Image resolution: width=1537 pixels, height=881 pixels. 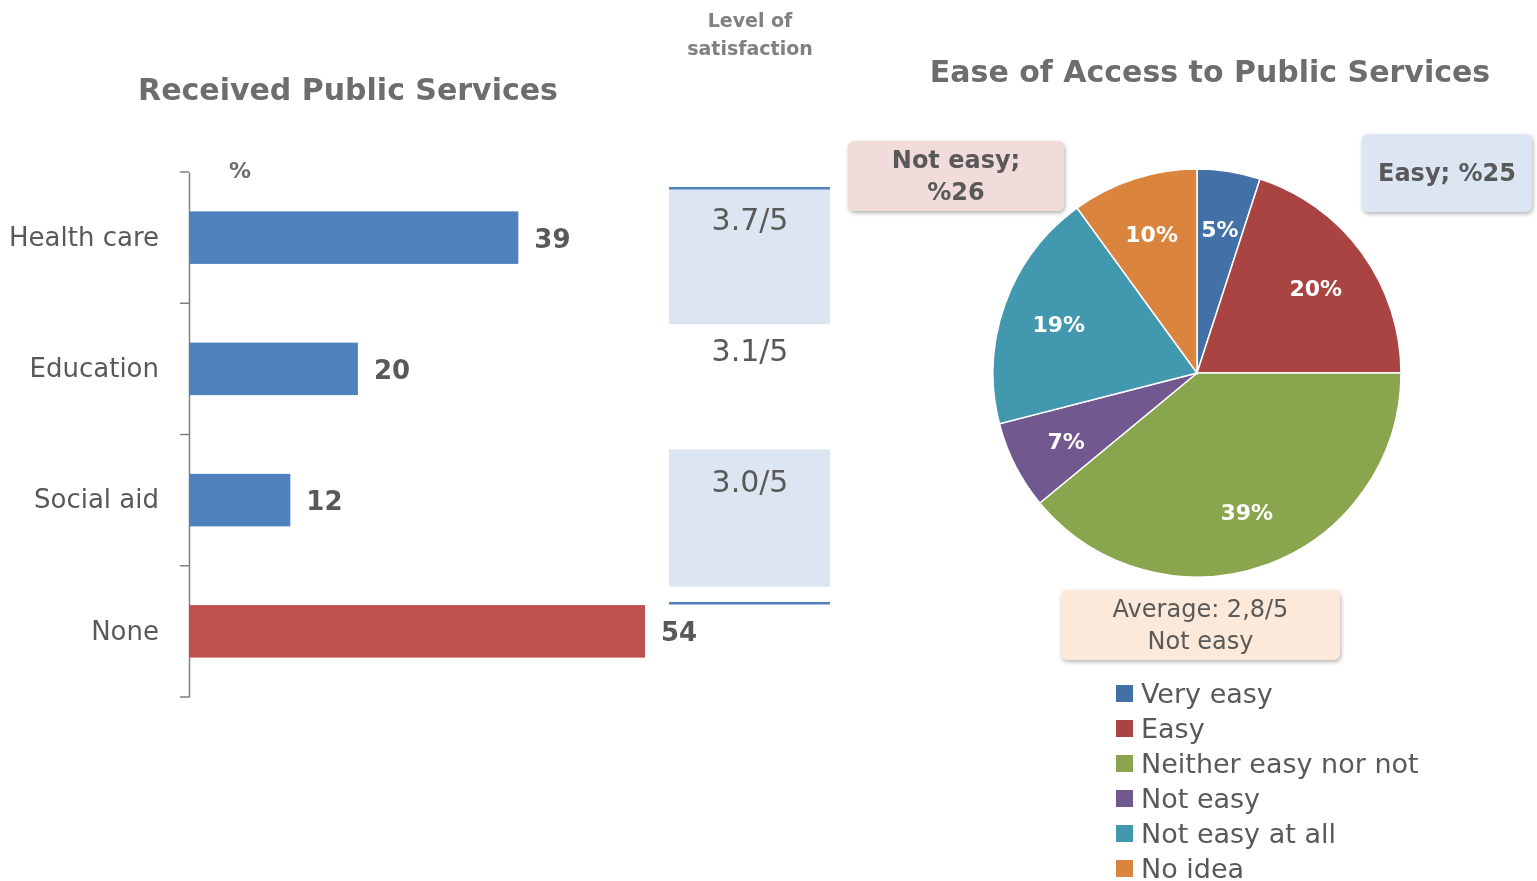 What do you see at coordinates (1447, 173) in the screenshot?
I see `text: Easy; %25` at bounding box center [1447, 173].